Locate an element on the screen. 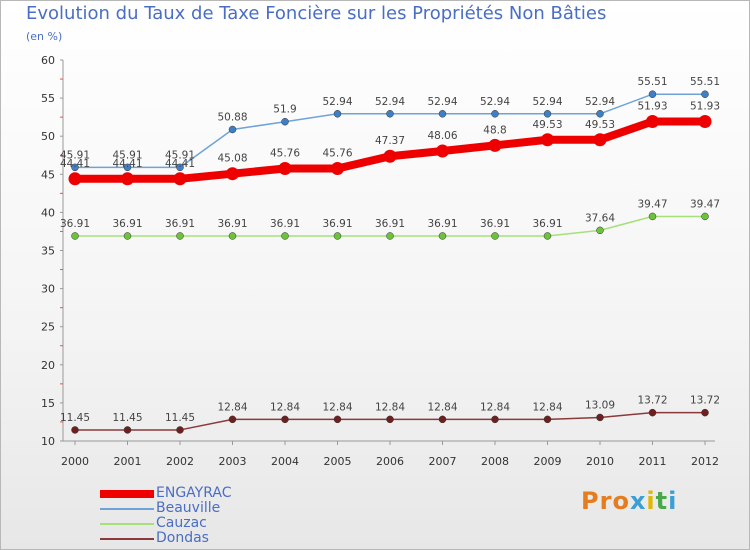  y-tick-label: 60 is located at coordinates (48, 60).